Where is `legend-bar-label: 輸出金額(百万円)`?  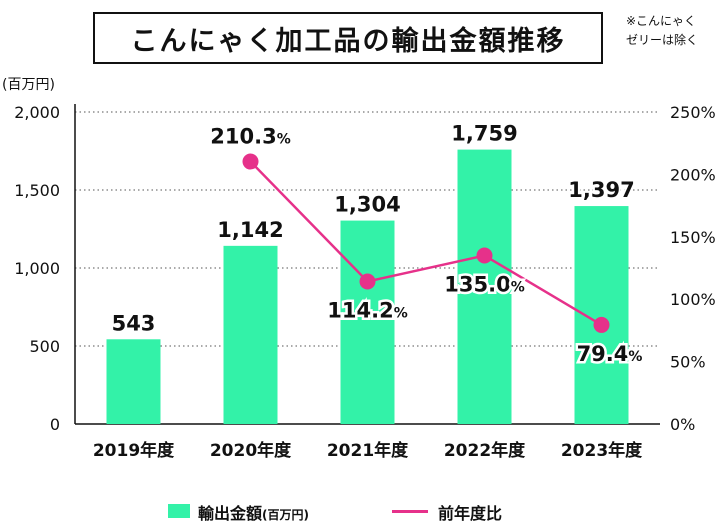
legend-bar-label: 輸出金額(百万円) is located at coordinates (253, 512).